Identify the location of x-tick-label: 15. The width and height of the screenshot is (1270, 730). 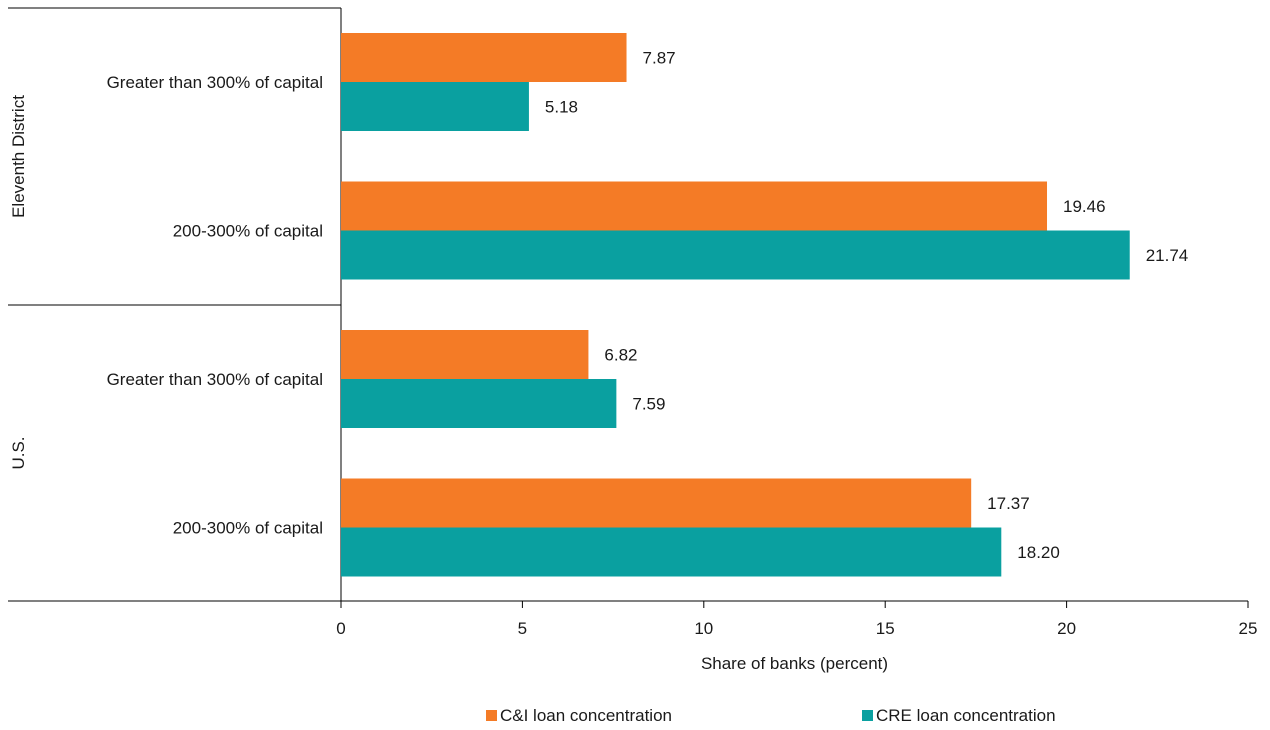
(885, 628).